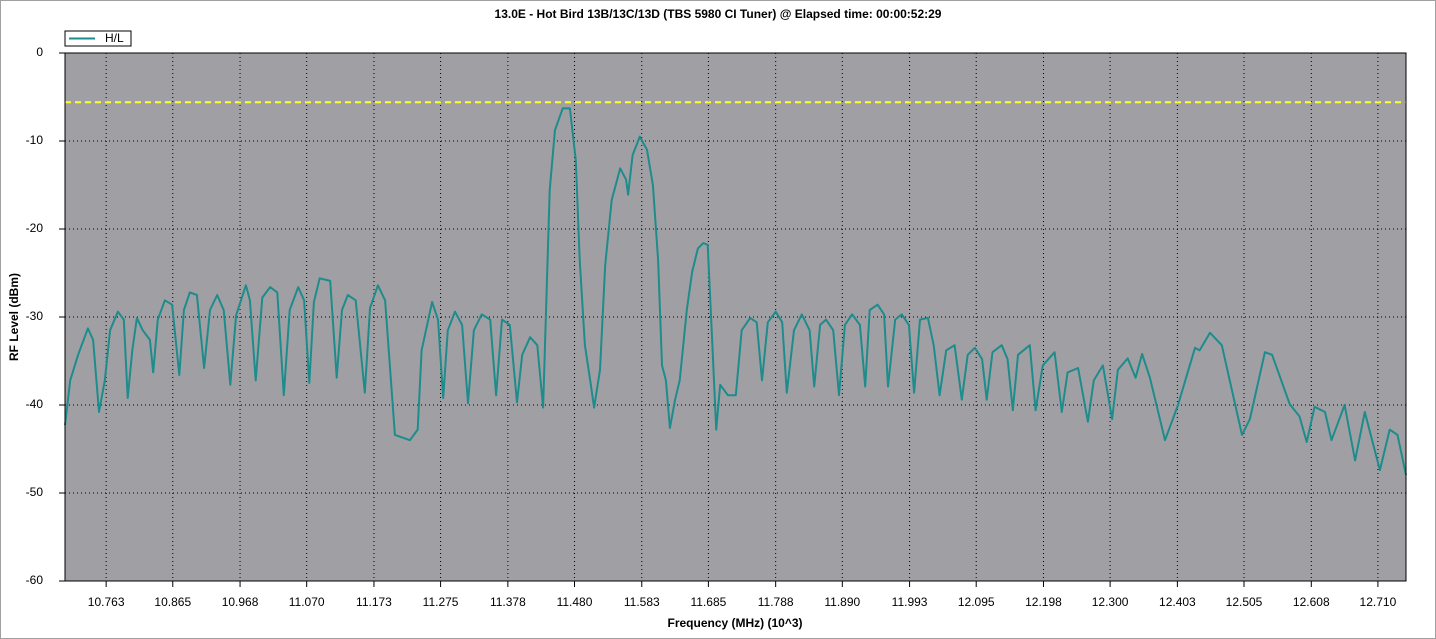 This screenshot has height=639, width=1436. Describe the element at coordinates (1110, 602) in the screenshot. I see `x-tick-label: 12.300` at that location.